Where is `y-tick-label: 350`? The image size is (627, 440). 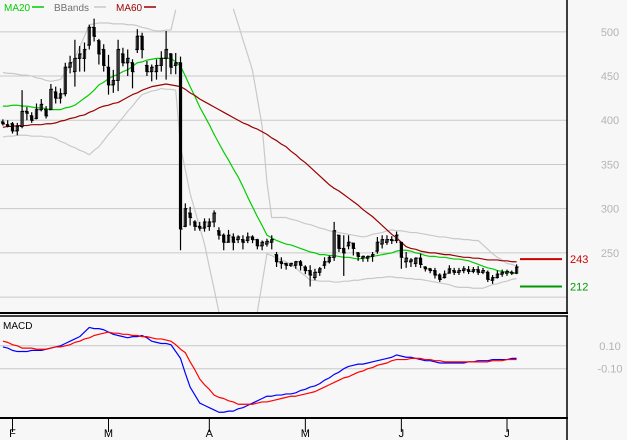 y-tick-label: 350 is located at coordinates (610, 165).